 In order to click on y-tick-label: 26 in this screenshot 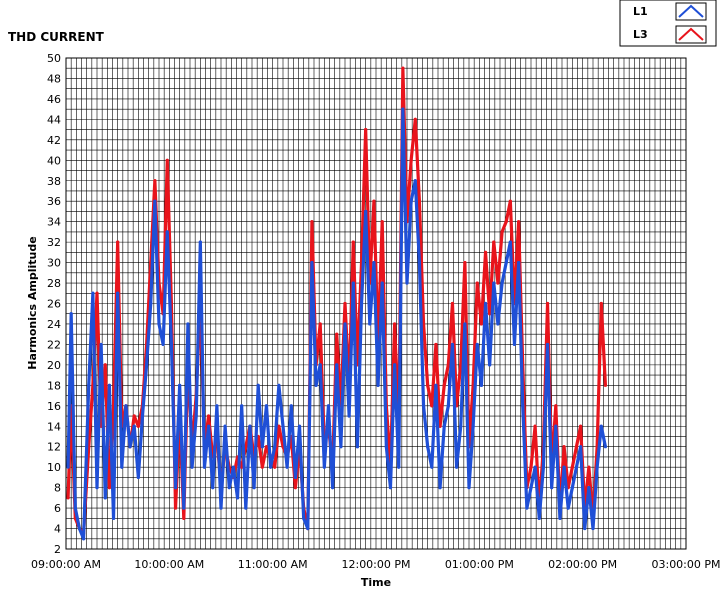, I will do `click(54, 304)`.